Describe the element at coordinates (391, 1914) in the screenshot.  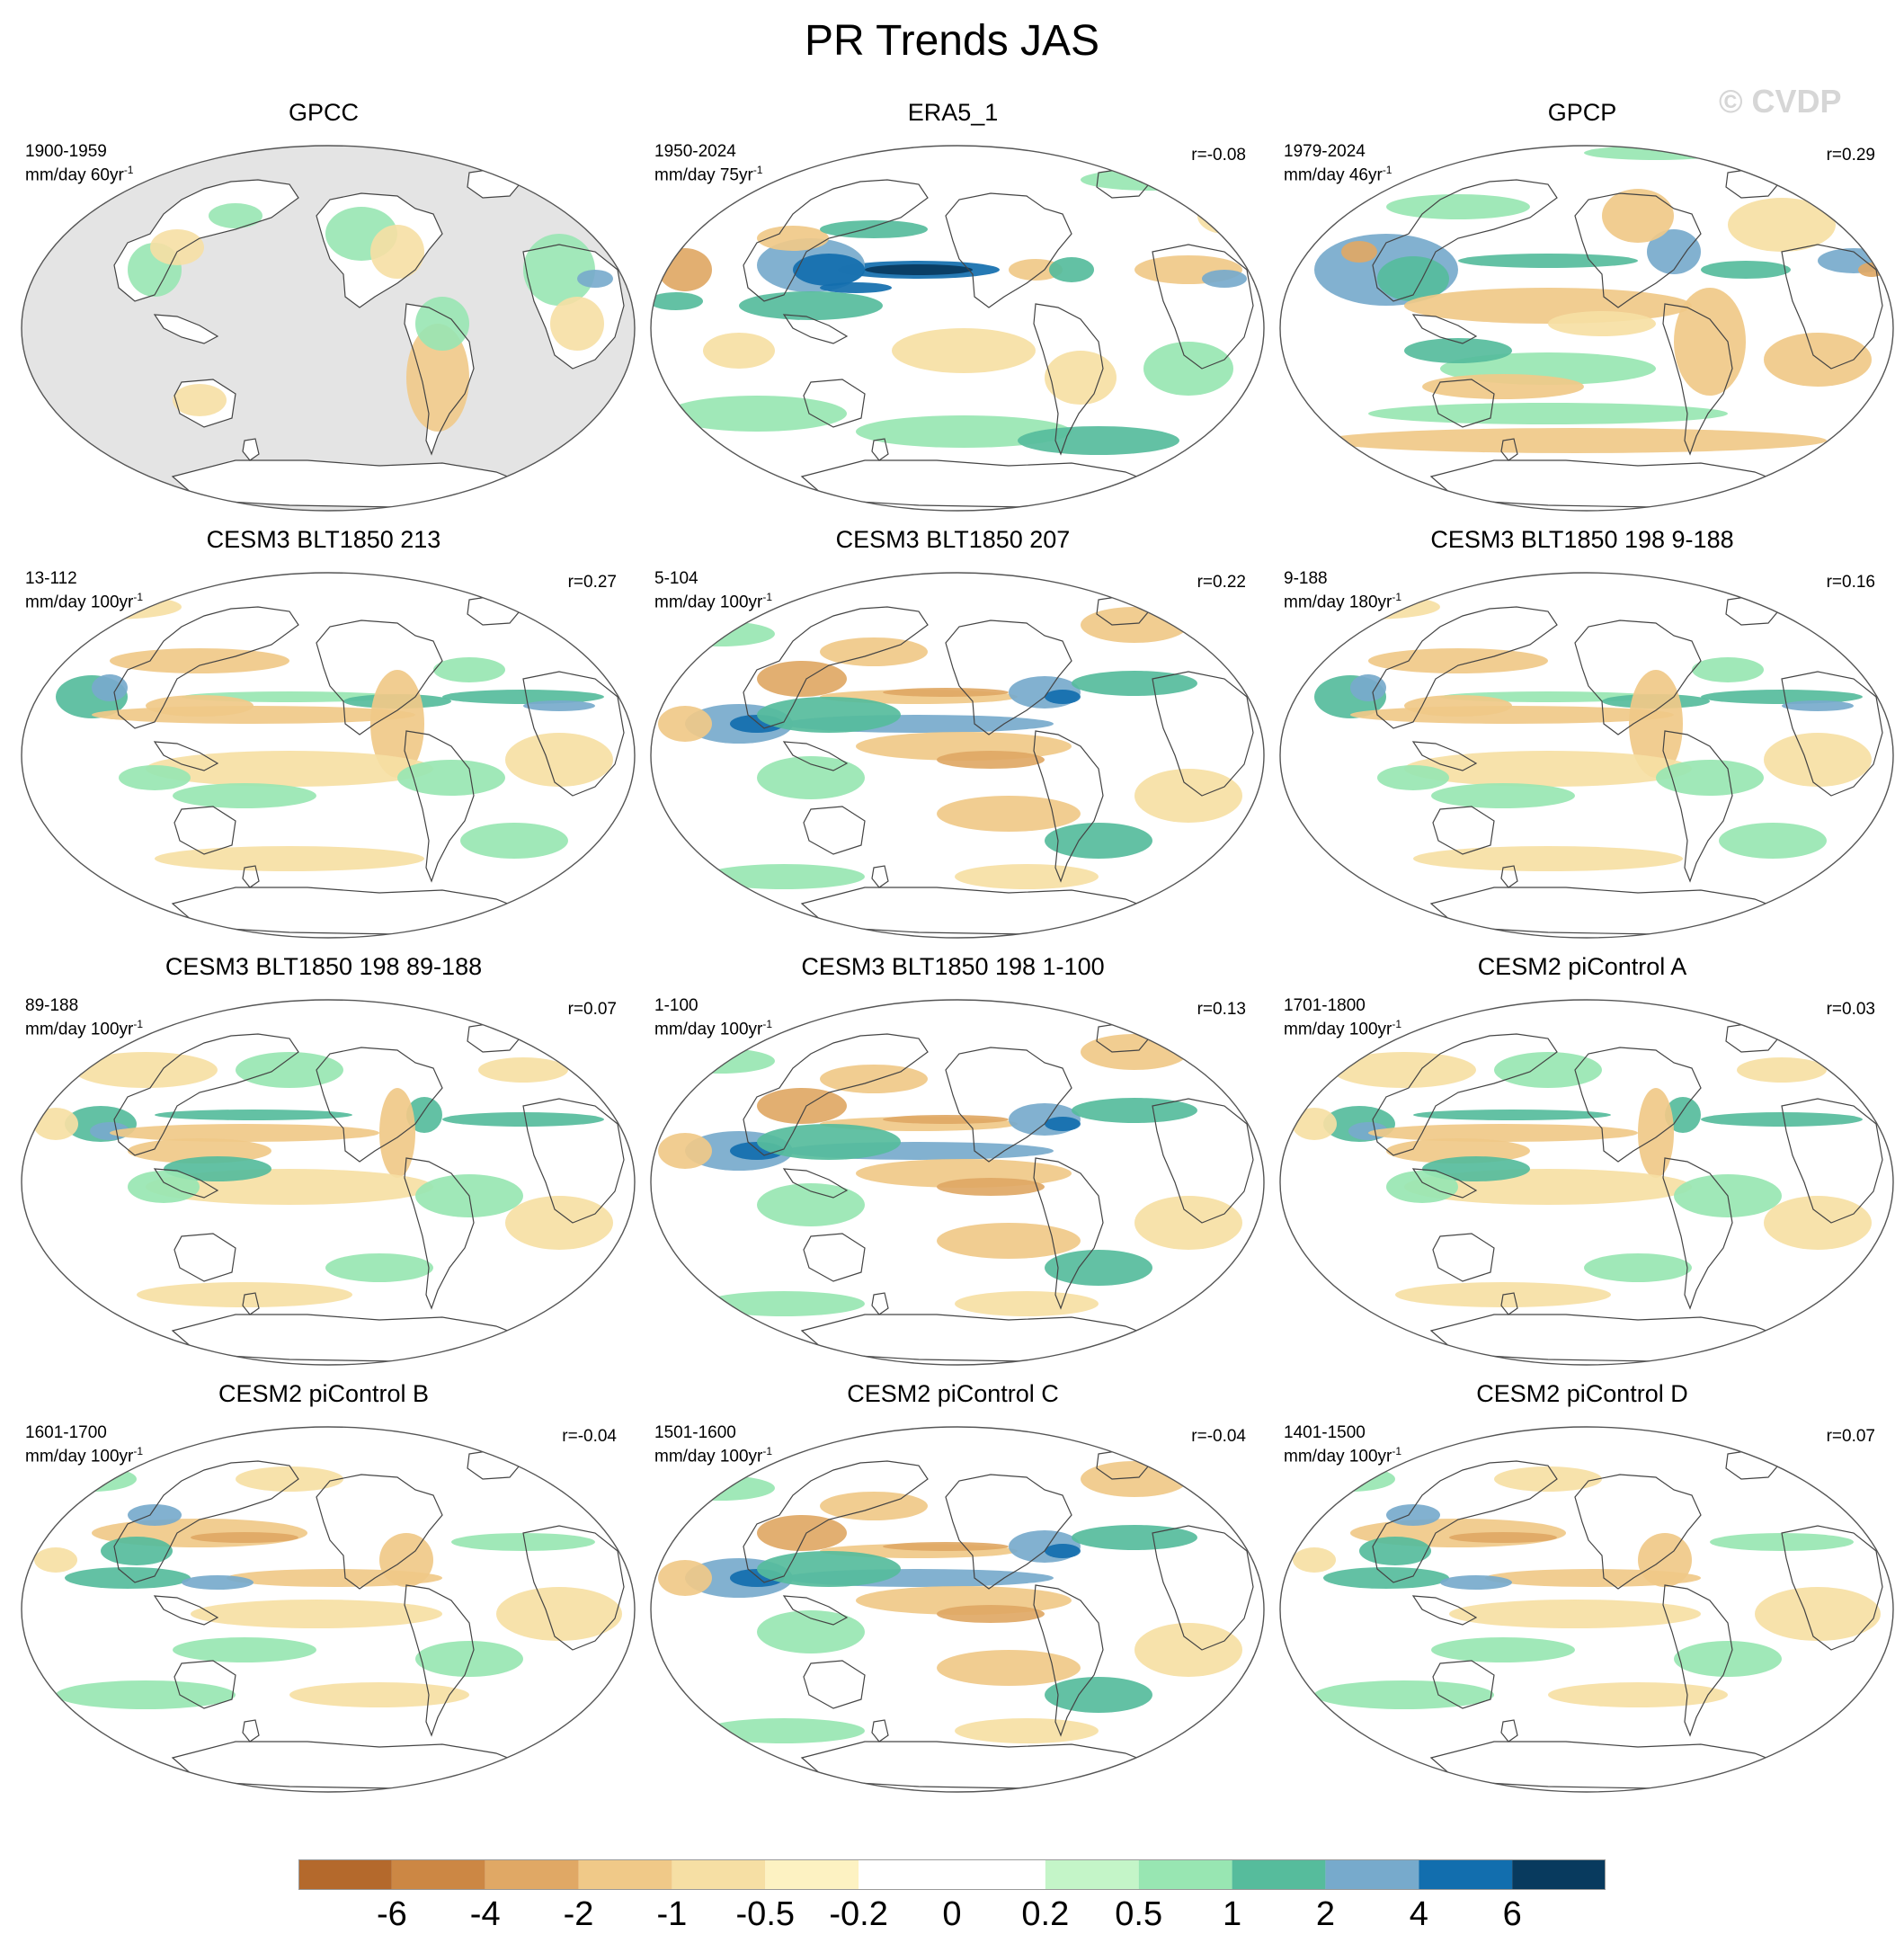
I see `colorbar-tick-label: -6` at that location.